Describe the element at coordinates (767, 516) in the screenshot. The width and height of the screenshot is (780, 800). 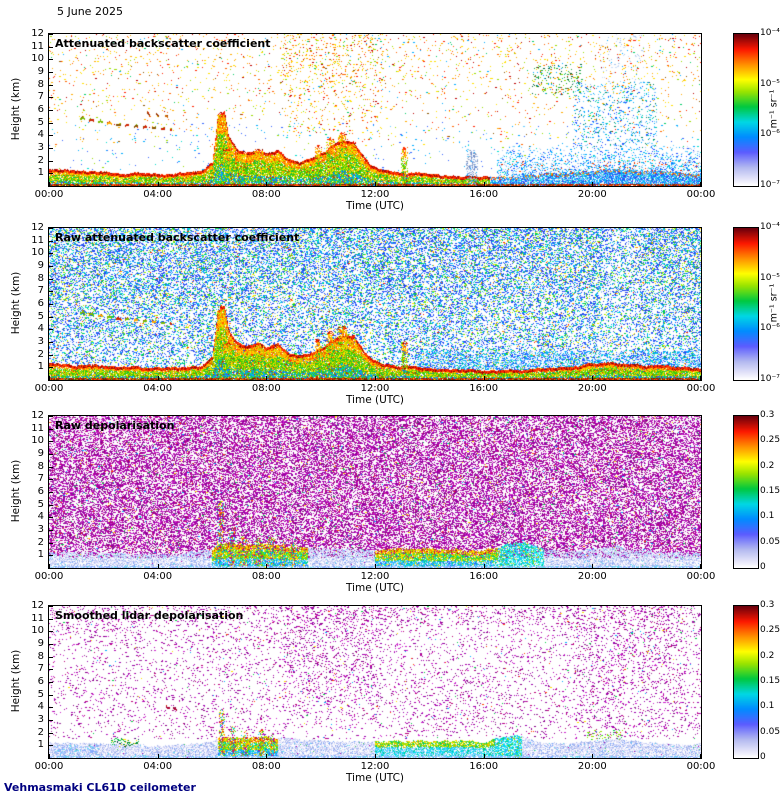
I see `colorbar-tick-label: 0.1` at that location.